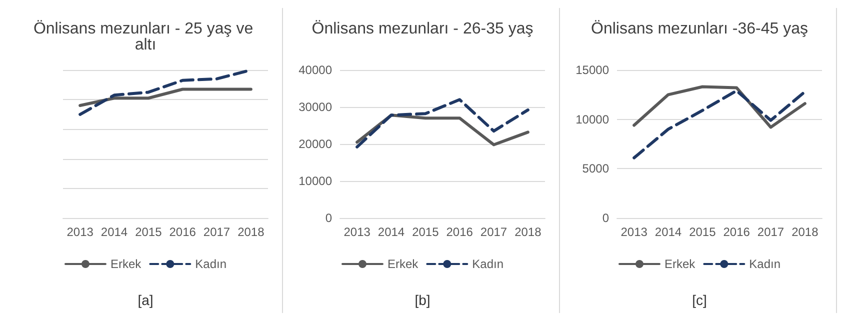 The width and height of the screenshot is (845, 321). Describe the element at coordinates (422, 300) in the screenshot. I see `text: [b]` at that location.